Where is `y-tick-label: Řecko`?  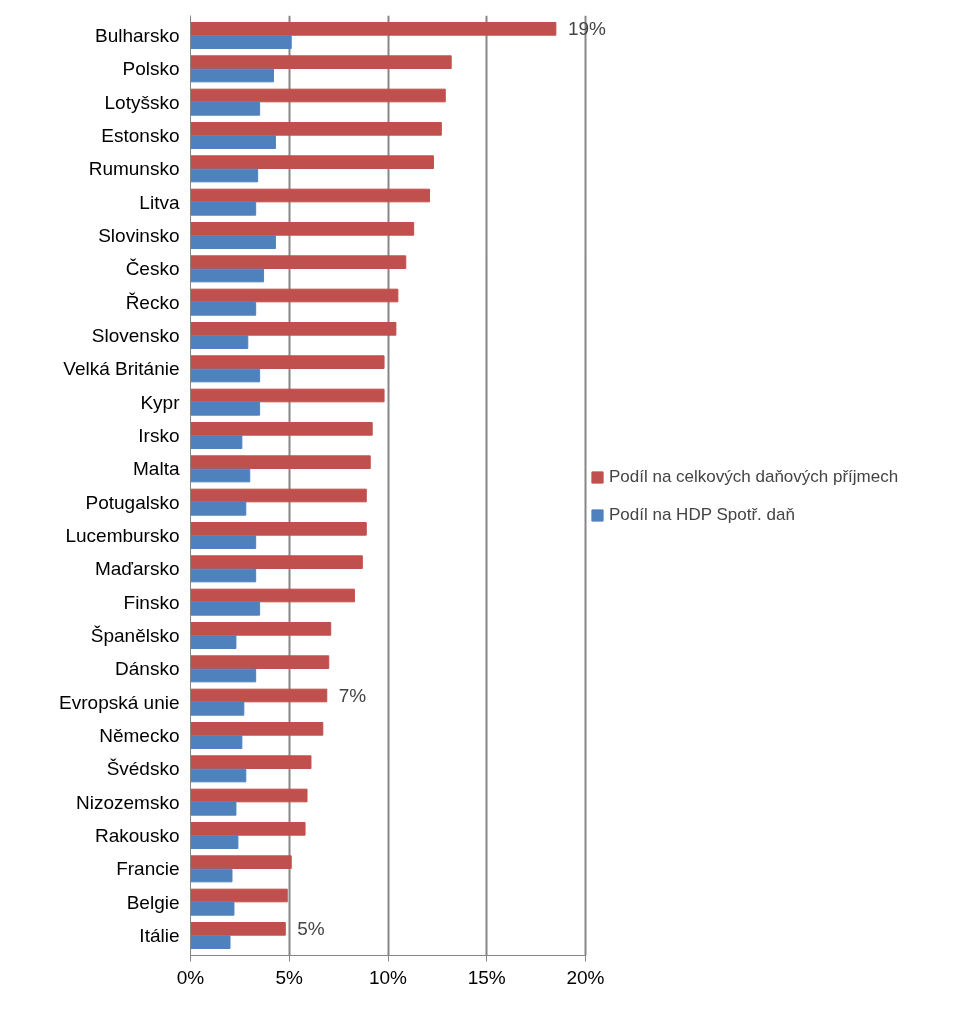
y-tick-label: Řecko is located at coordinates (152, 302).